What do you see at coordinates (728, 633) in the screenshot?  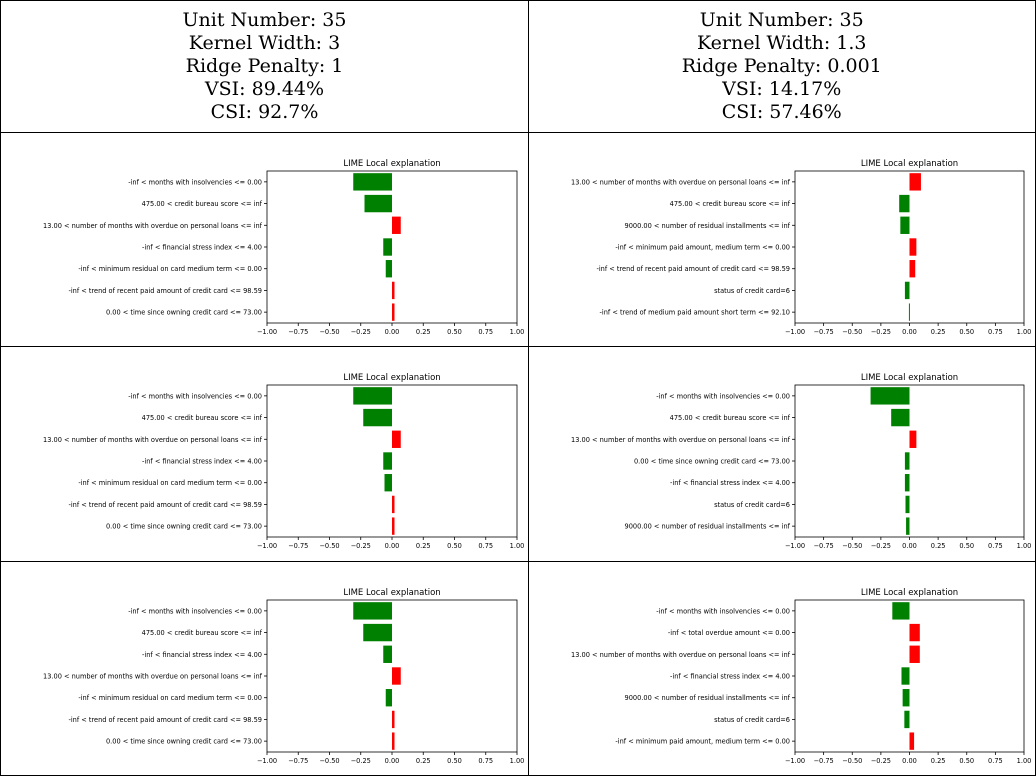 I see `category-label: -inf < total overdue amount <= 0.00` at bounding box center [728, 633].